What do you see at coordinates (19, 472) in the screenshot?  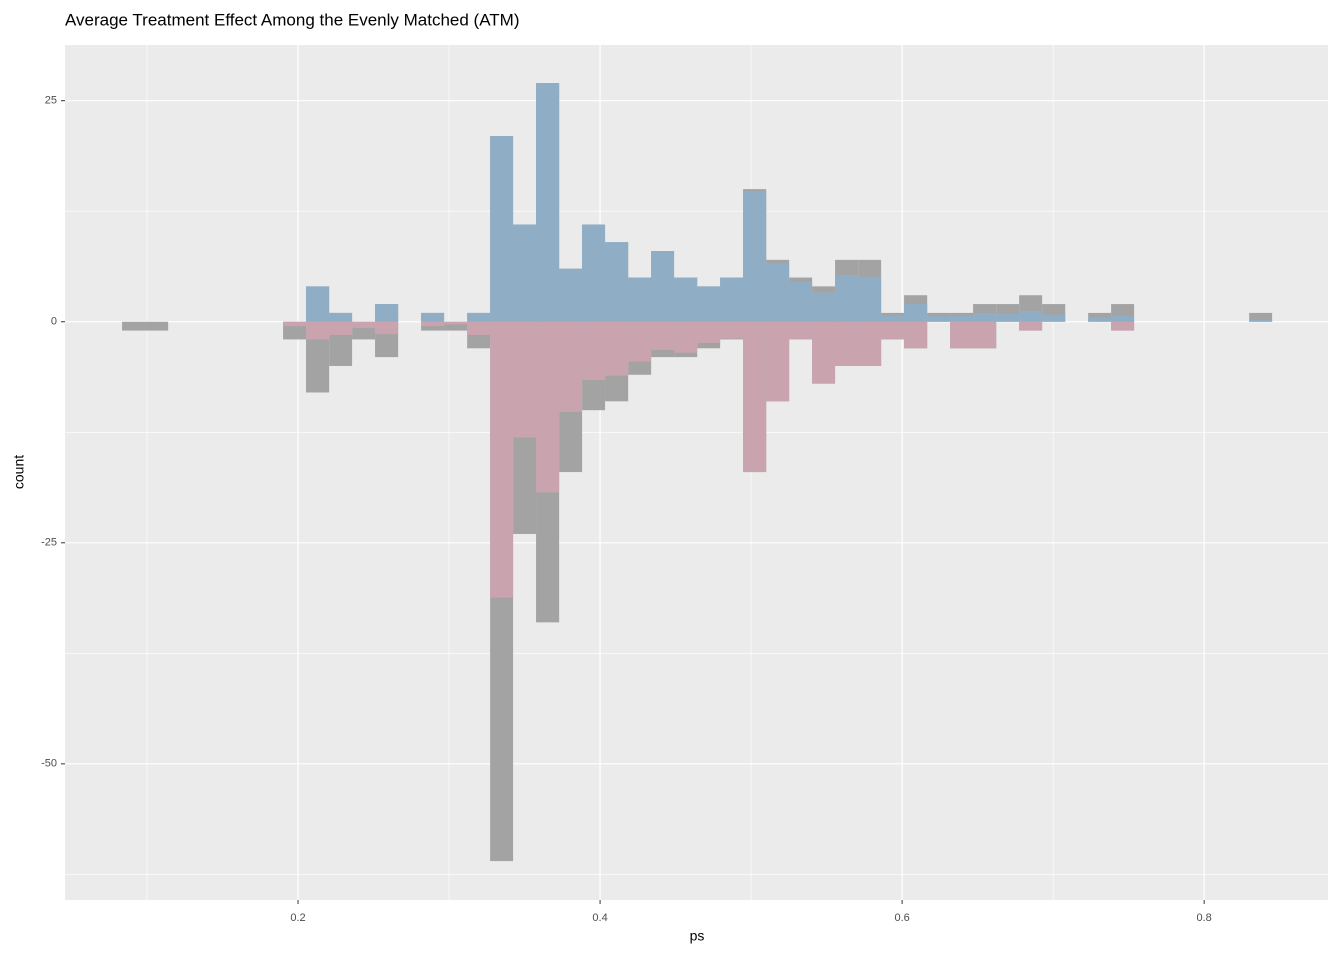 I see `y-axis-title: count` at bounding box center [19, 472].